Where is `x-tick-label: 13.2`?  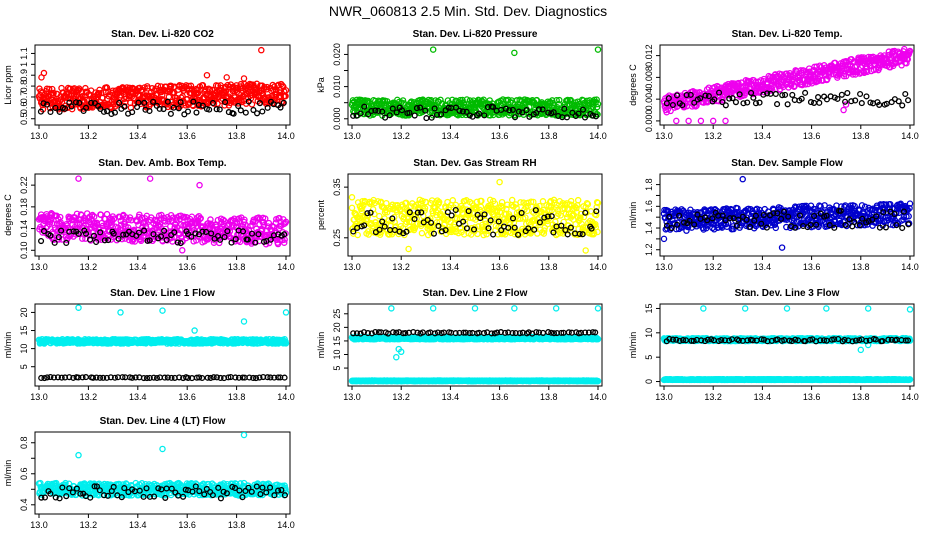 x-tick-label: 13.2 is located at coordinates (89, 397).